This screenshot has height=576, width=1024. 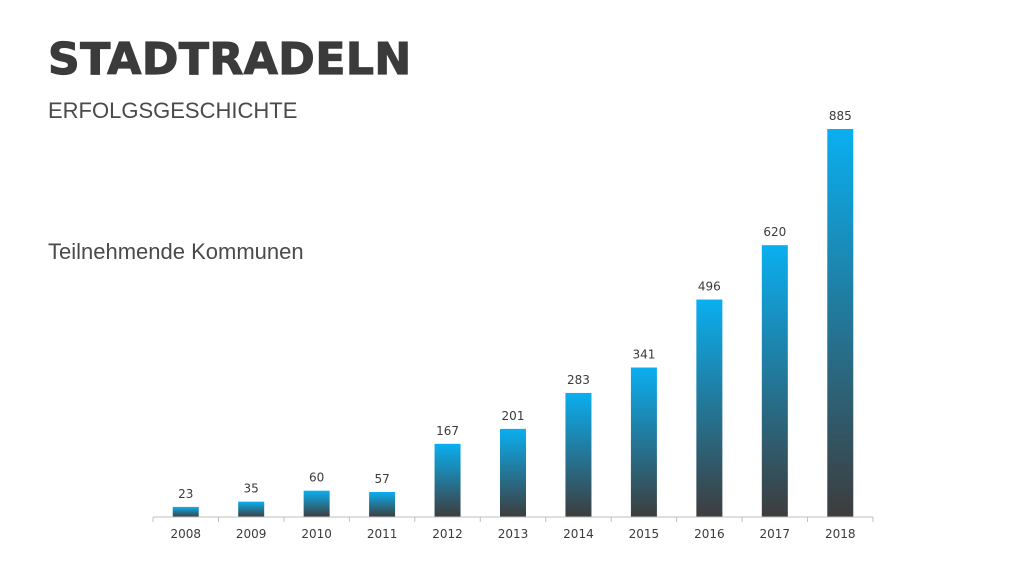 What do you see at coordinates (251, 534) in the screenshot?
I see `x-tick-label-2009: 2009` at bounding box center [251, 534].